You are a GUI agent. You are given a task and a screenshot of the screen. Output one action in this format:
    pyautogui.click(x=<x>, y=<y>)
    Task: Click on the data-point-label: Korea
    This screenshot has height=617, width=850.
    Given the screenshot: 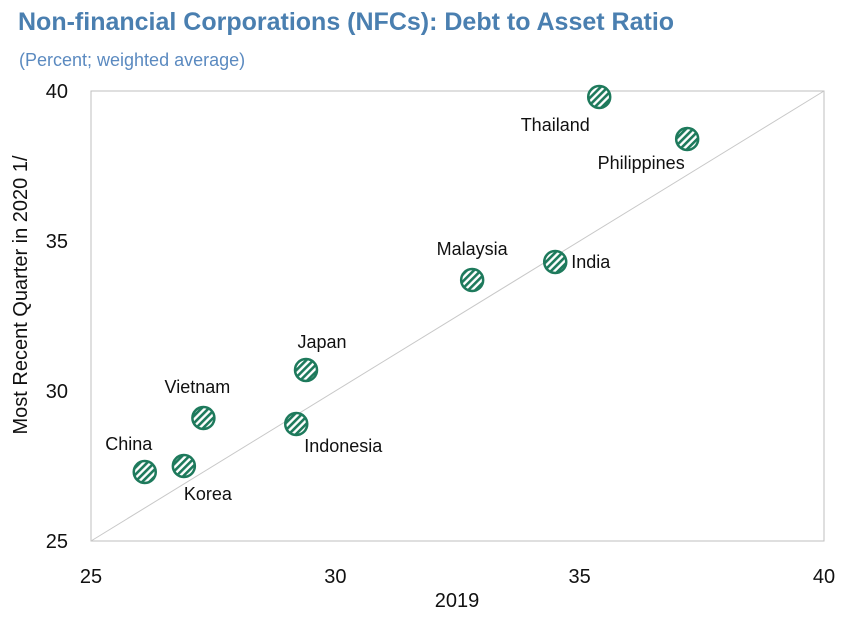 What is the action you would take?
    pyautogui.click(x=208, y=494)
    